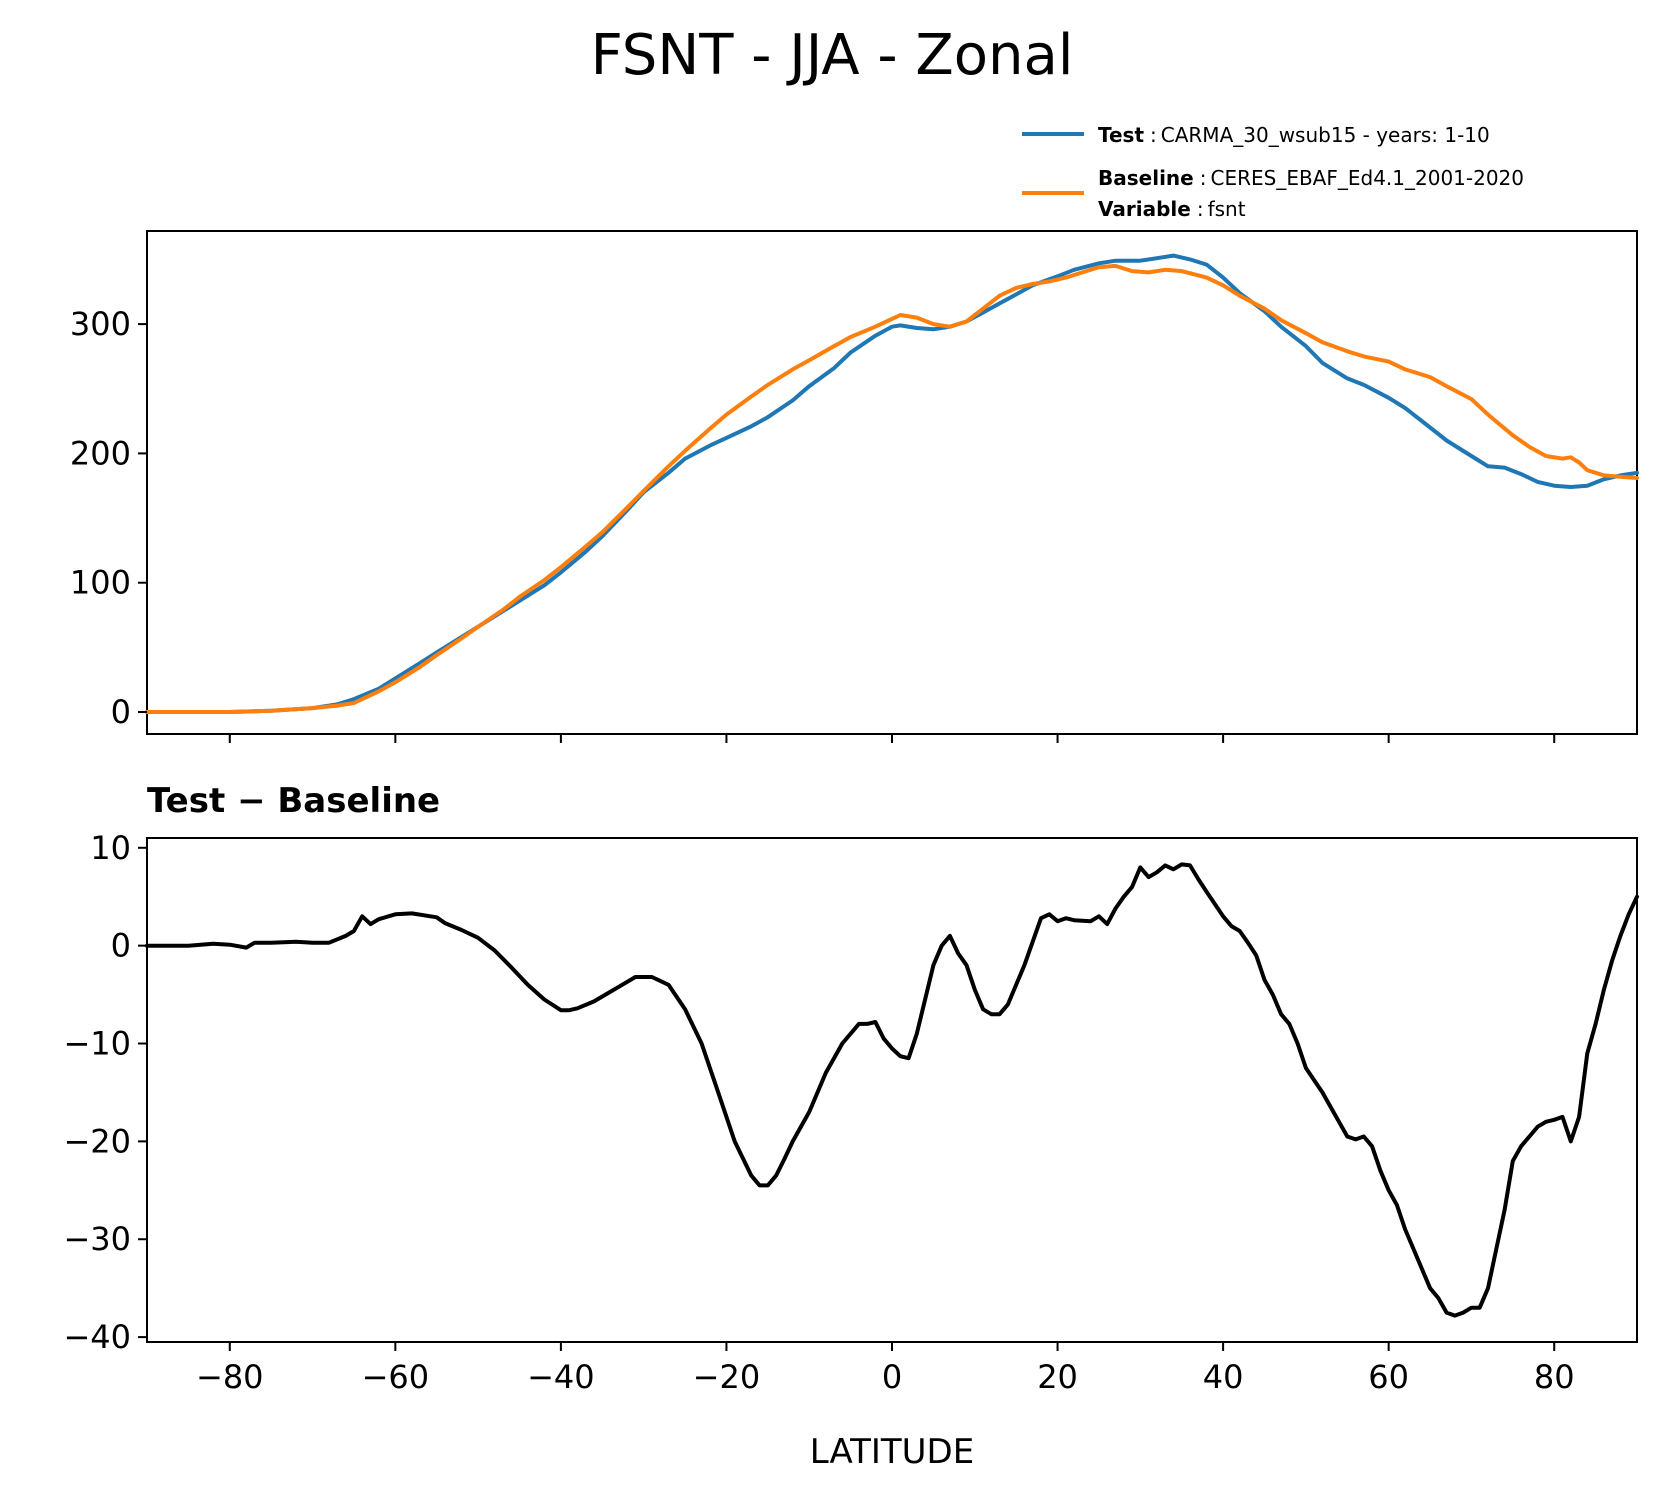 The image size is (1665, 1496). What do you see at coordinates (1227, 209) in the screenshot?
I see `legend-variable-value: fsnt` at bounding box center [1227, 209].